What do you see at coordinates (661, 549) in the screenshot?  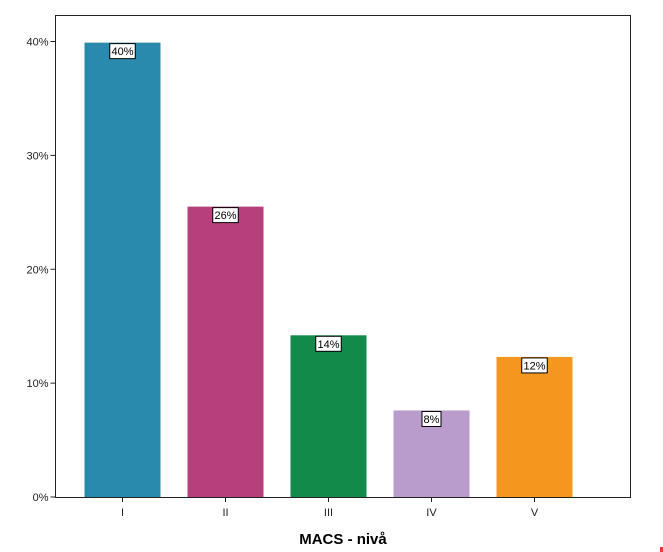 I see `corner-marker` at bounding box center [661, 549].